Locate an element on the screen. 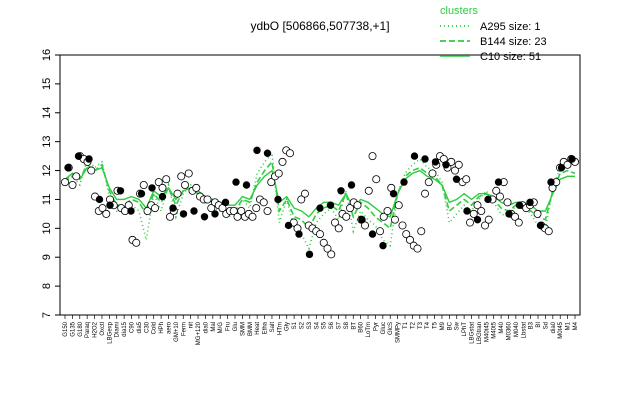 This screenshot has height=400, width=640. x-tick-label: C30 is located at coordinates (147, 327).